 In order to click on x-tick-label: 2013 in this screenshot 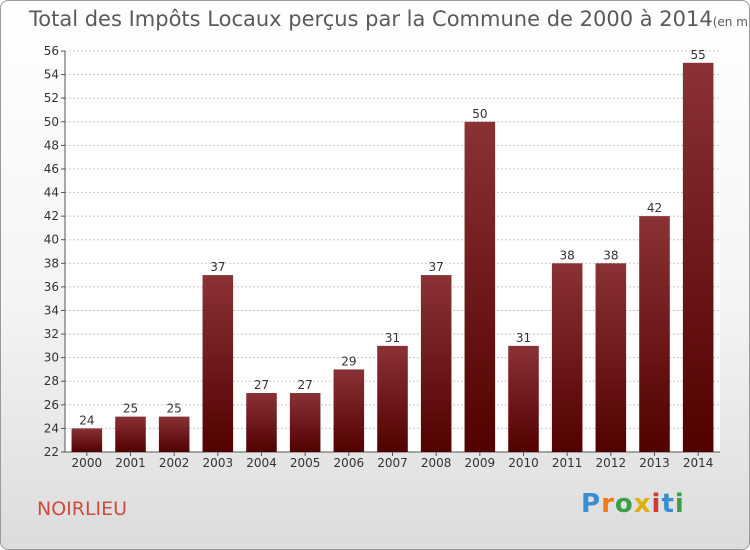, I will do `click(654, 463)`.